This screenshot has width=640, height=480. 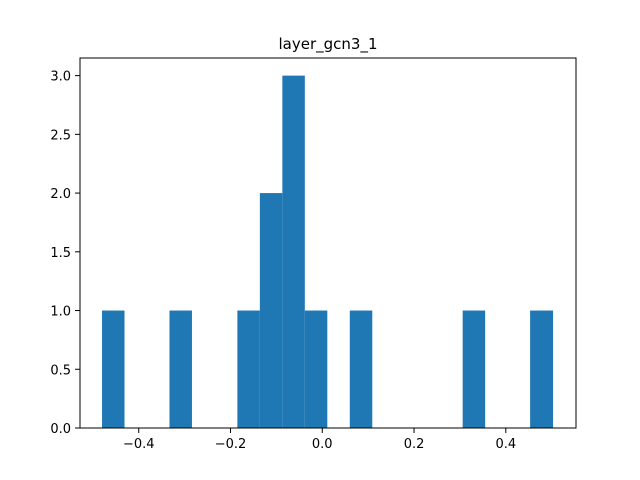 I want to click on x-tick-label-2: 0.0, so click(x=322, y=444).